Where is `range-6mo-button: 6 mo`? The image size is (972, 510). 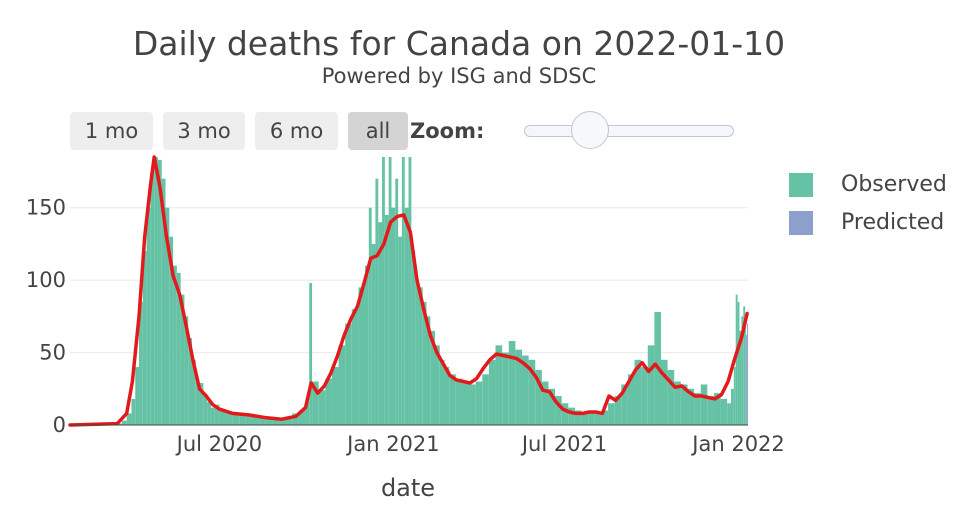
range-6mo-button: 6 mo is located at coordinates (296, 131).